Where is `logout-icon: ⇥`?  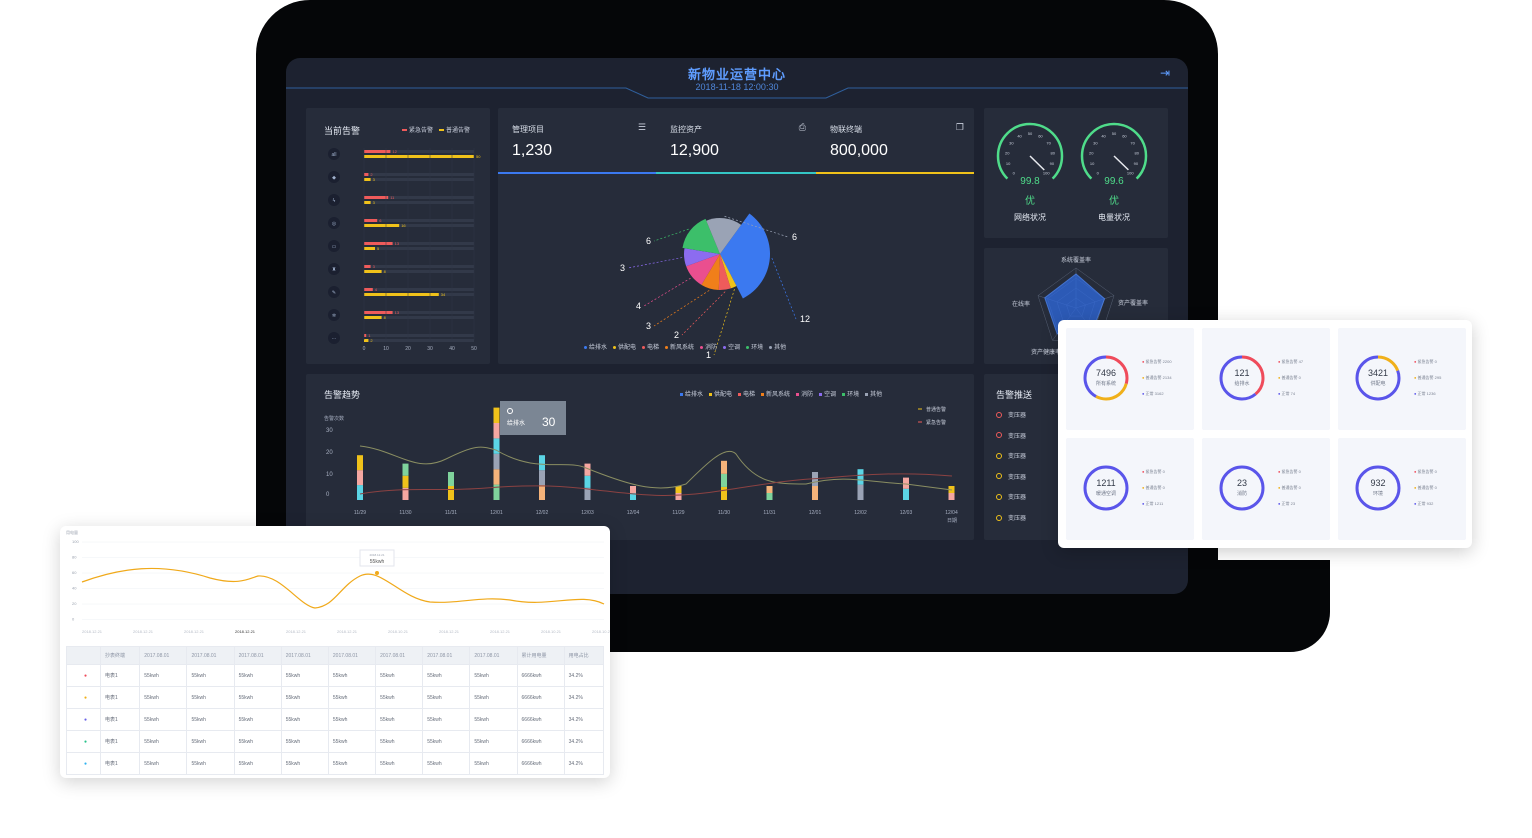
logout-icon: ⇥ is located at coordinates (1165, 73).